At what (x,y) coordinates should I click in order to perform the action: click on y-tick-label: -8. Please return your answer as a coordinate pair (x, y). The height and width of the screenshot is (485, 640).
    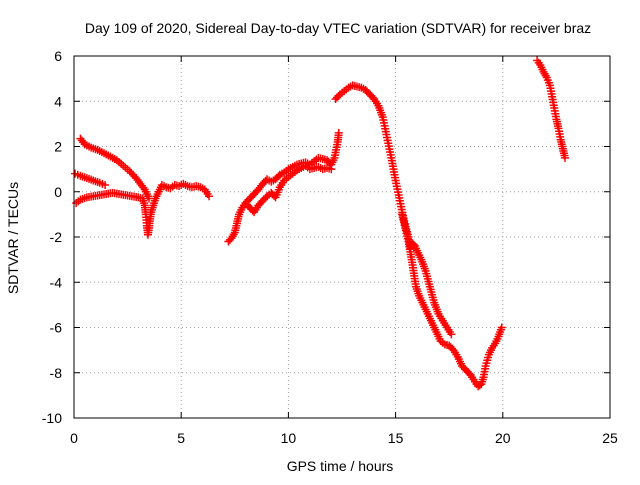
    Looking at the image, I should click on (56, 373).